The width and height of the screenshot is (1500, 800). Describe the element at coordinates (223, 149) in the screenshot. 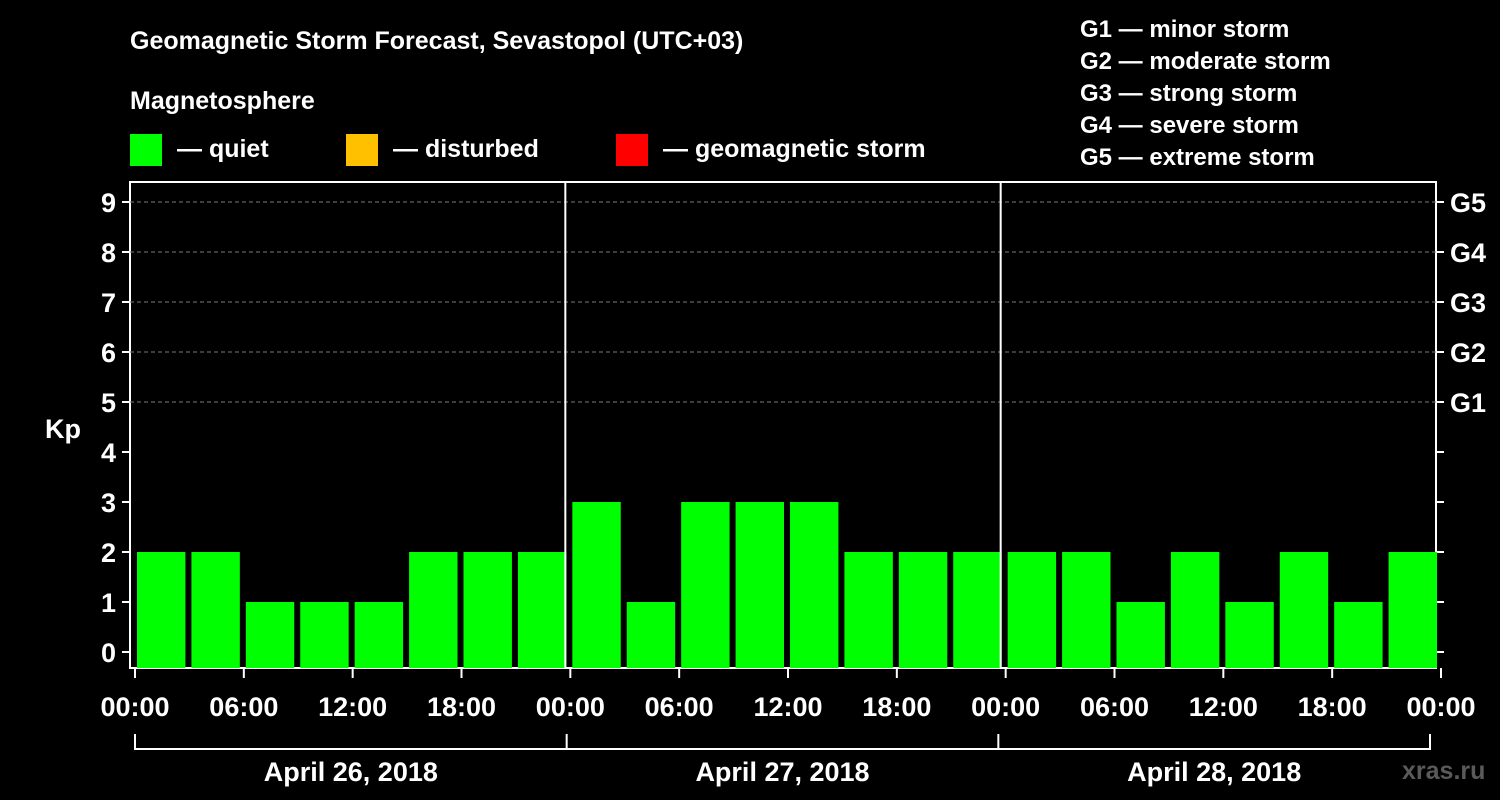

I see `legend-label-quiet: — quiet` at that location.